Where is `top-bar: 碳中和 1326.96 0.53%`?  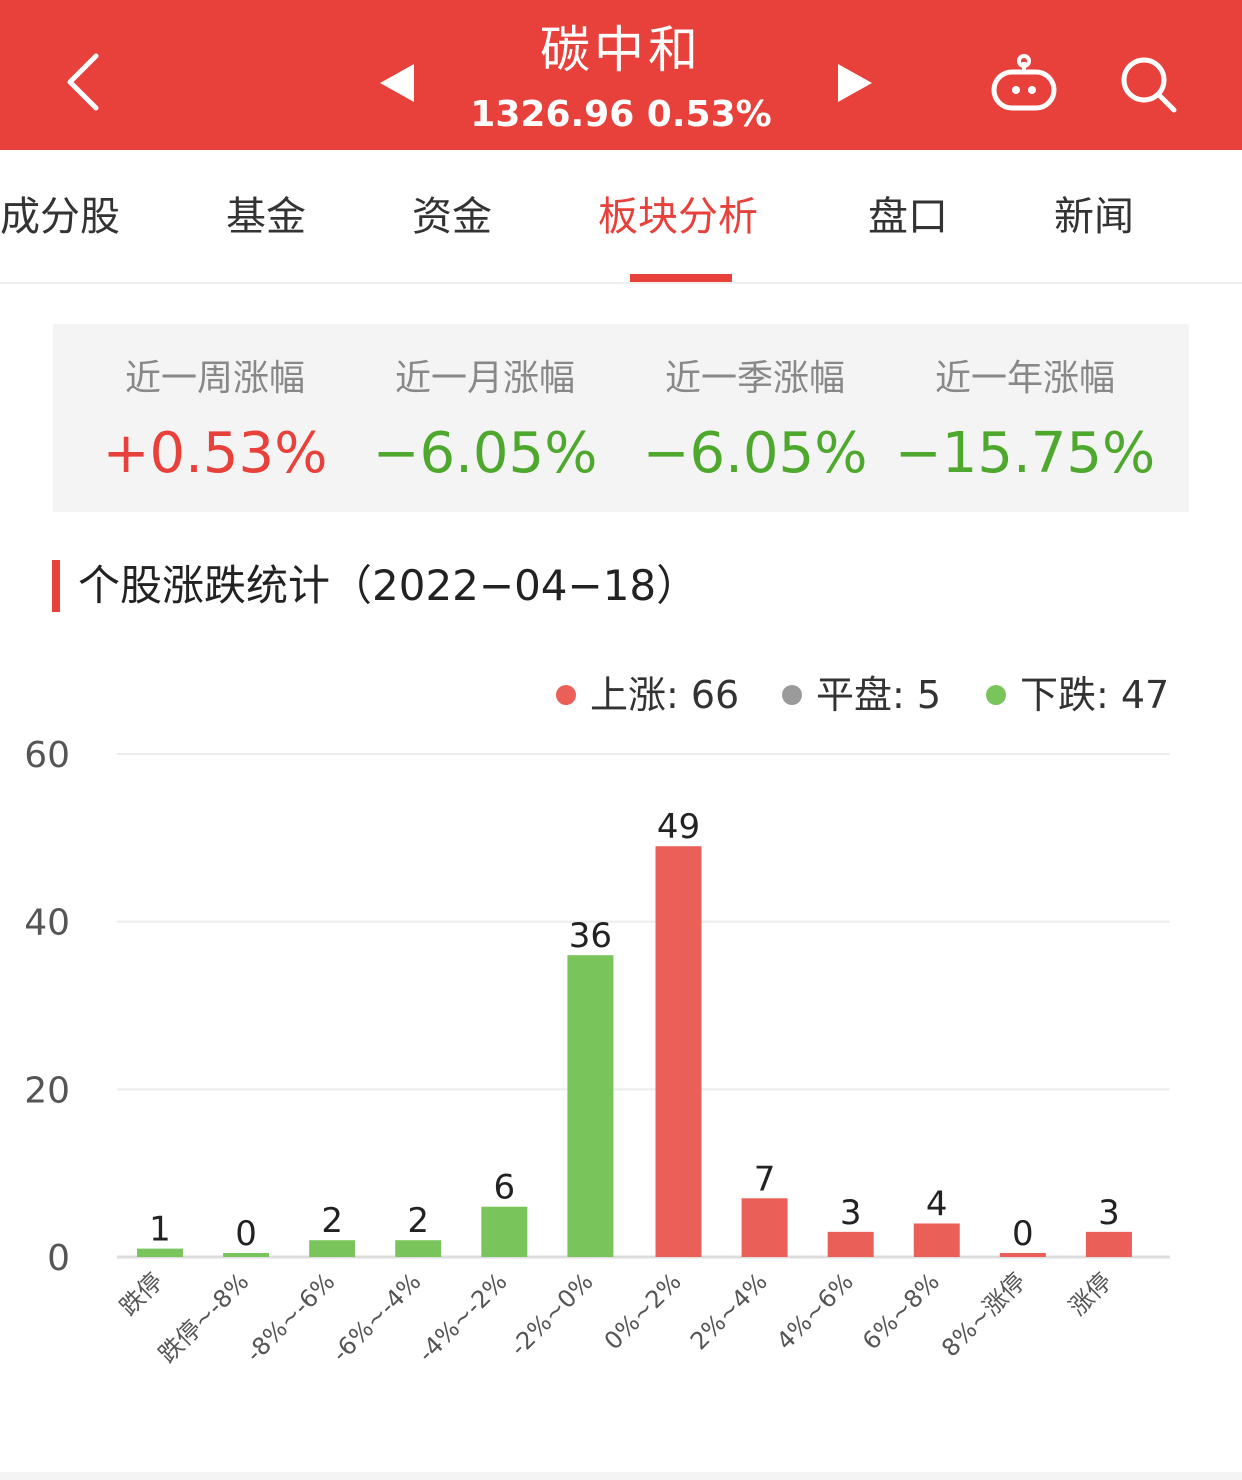 top-bar: 碳中和 1326.96 0.53% is located at coordinates (621, 75).